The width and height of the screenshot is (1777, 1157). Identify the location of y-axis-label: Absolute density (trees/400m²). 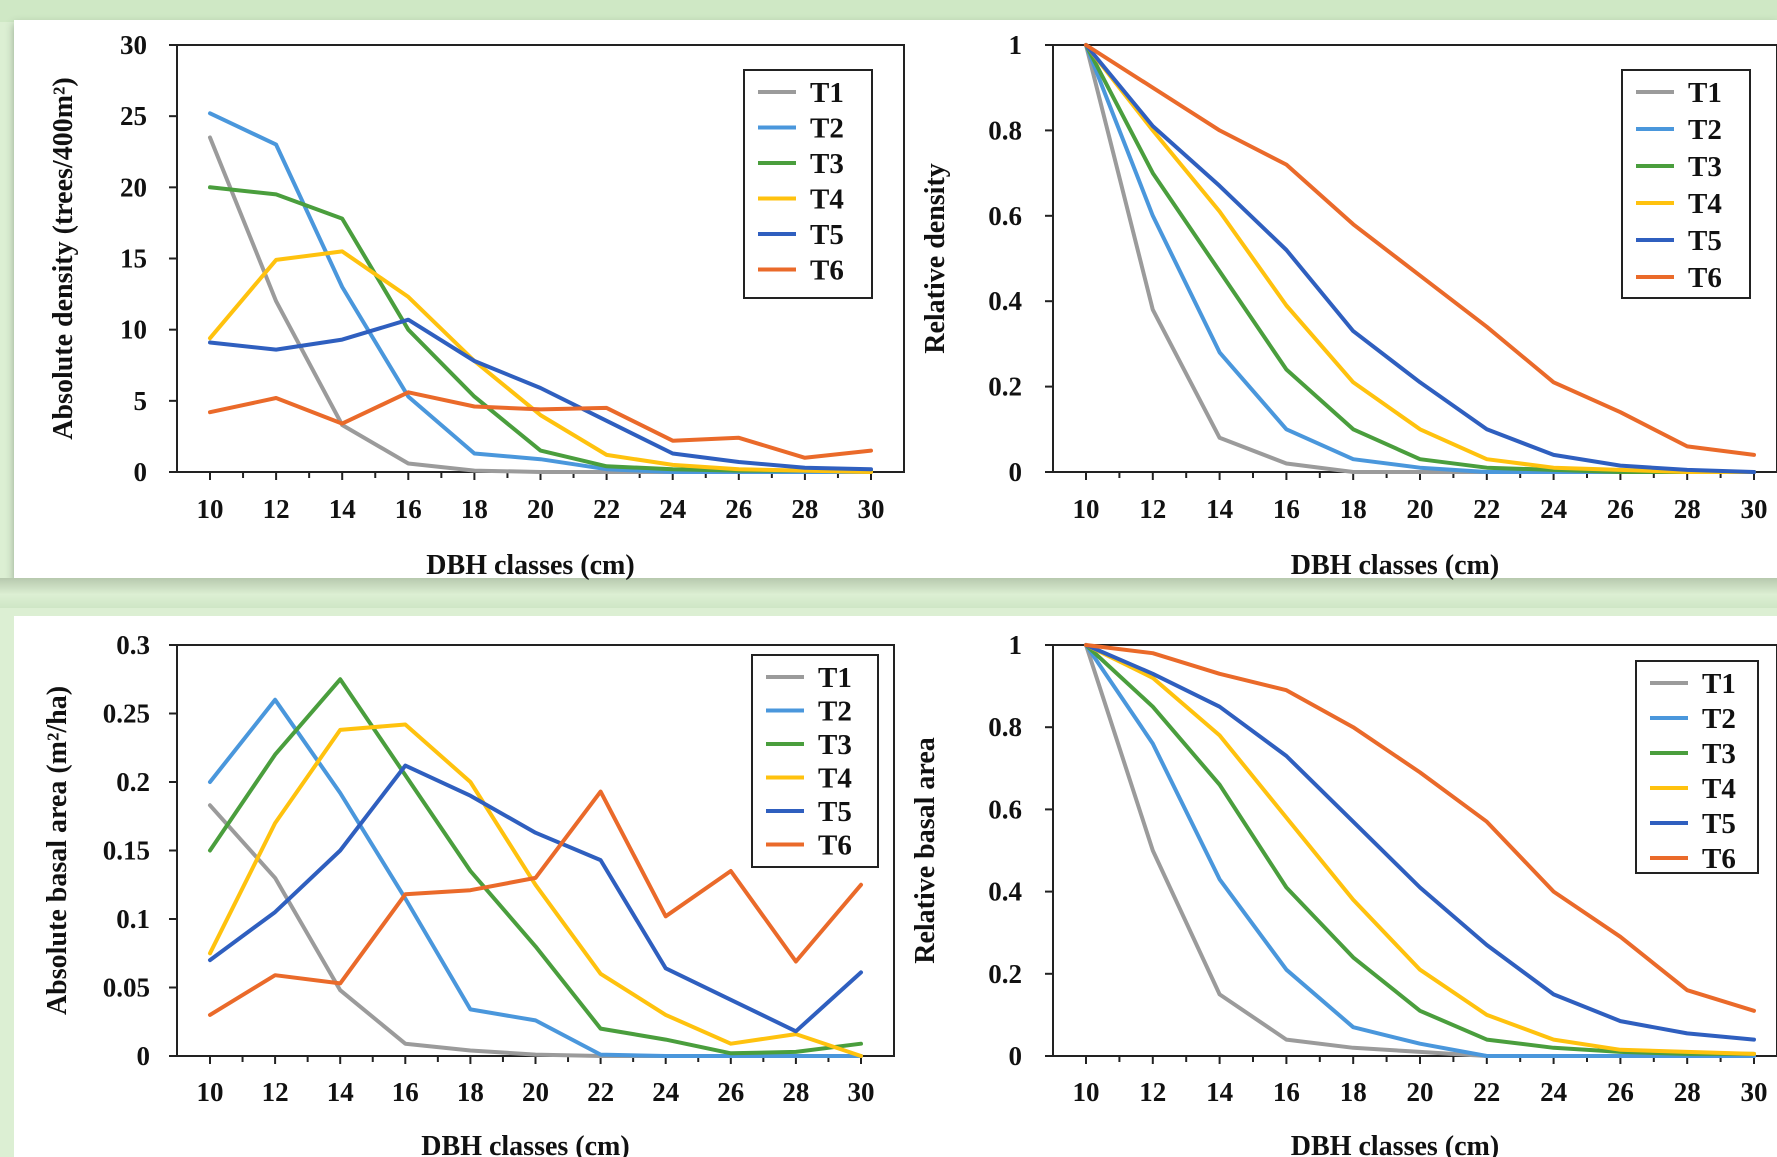
(63, 258).